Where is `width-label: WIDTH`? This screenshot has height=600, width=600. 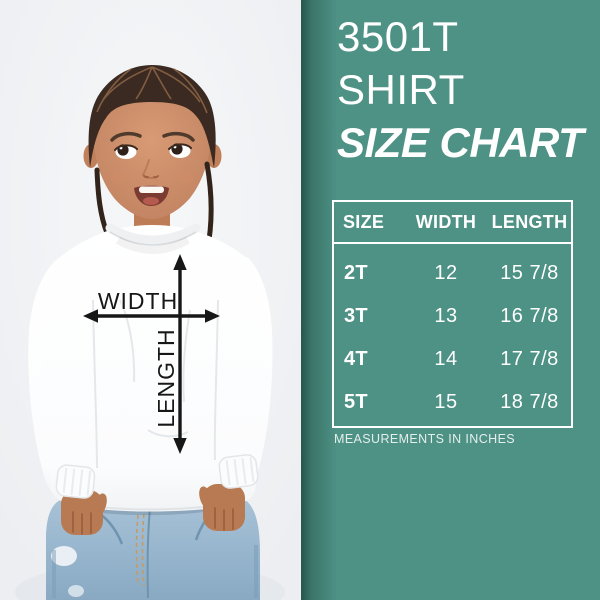
width-label: WIDTH is located at coordinates (138, 301).